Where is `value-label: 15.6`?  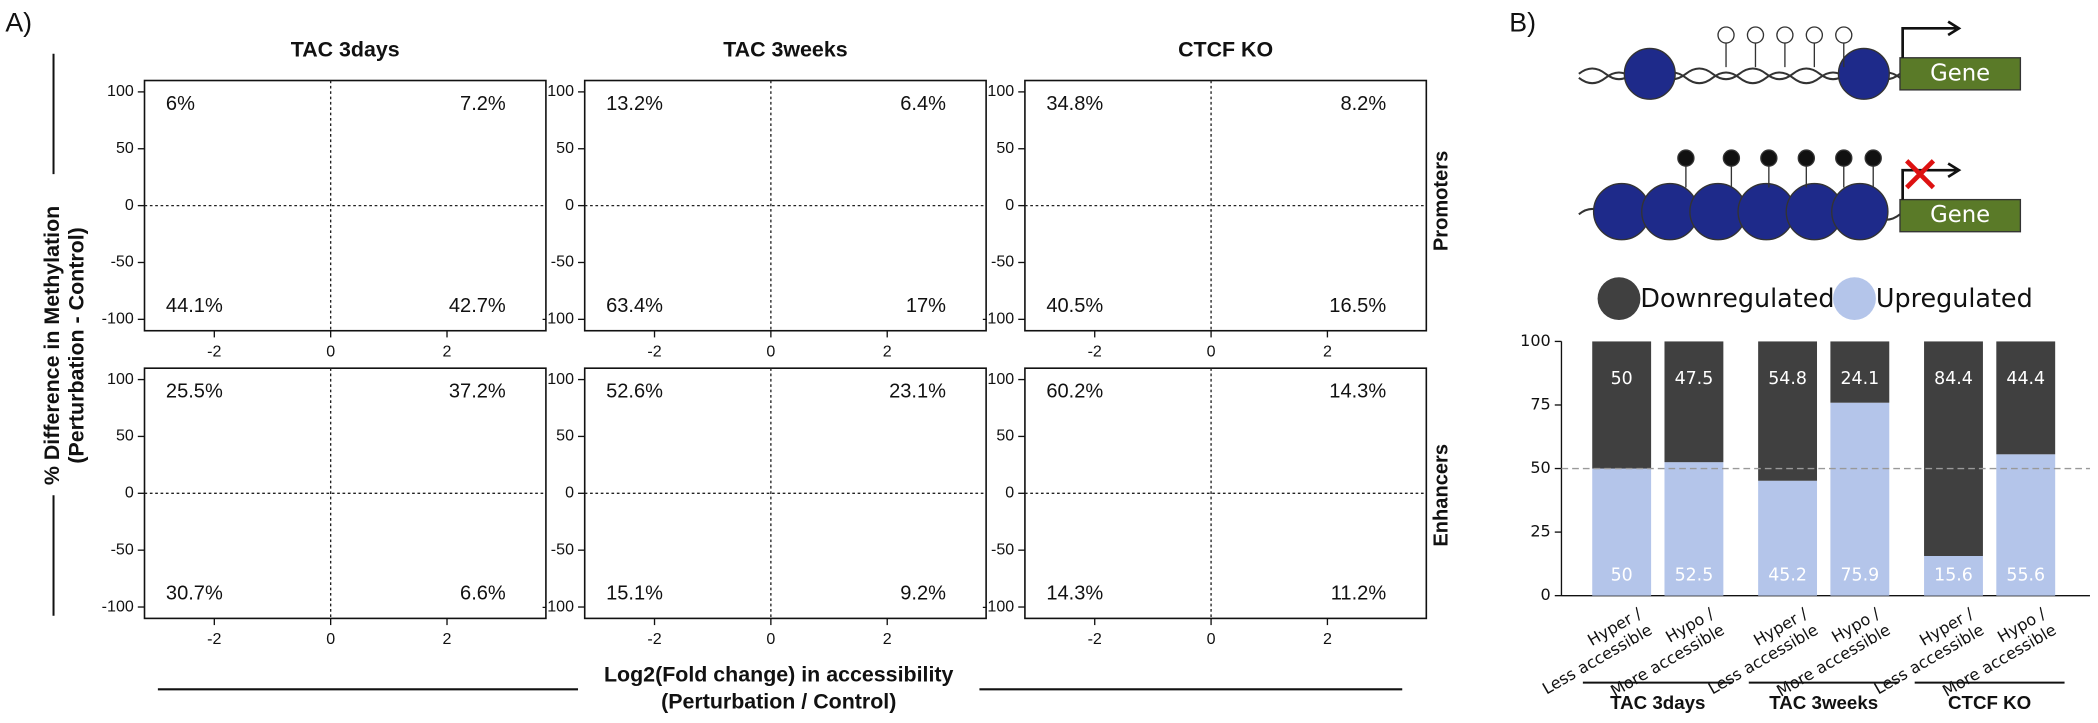
value-label: 15.6 is located at coordinates (1953, 576).